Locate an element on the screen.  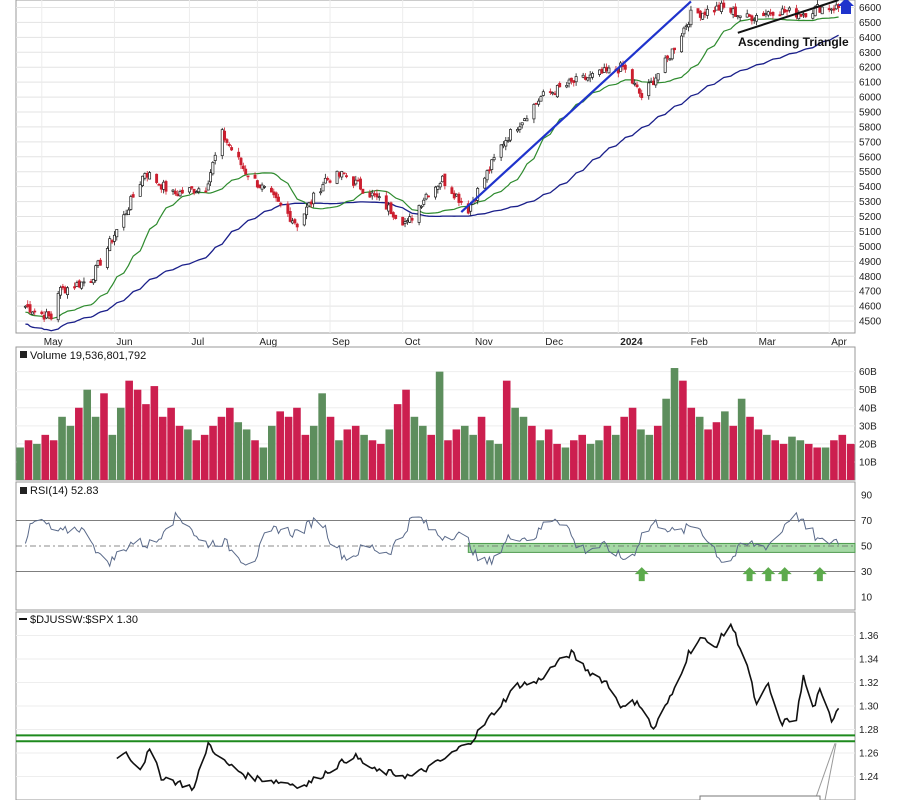
x-month-label: May is located at coordinates (53, 342).